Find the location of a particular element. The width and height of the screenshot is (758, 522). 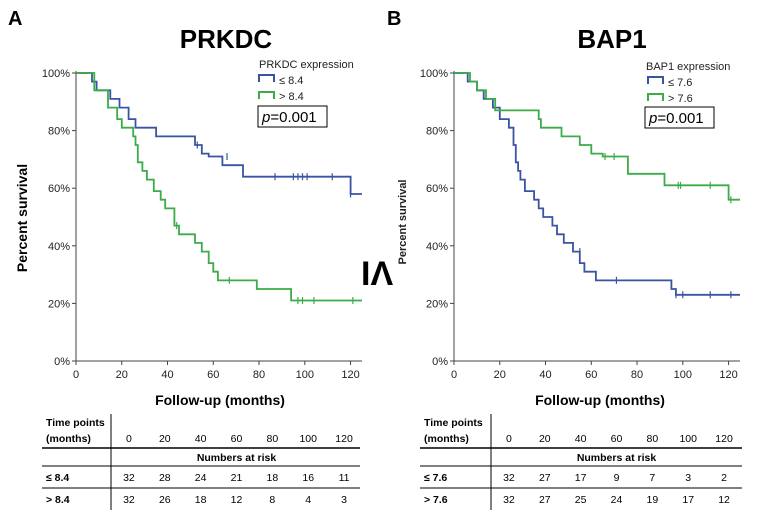

panel-a-legend-title: PRKDC expression is located at coordinates (306, 65).